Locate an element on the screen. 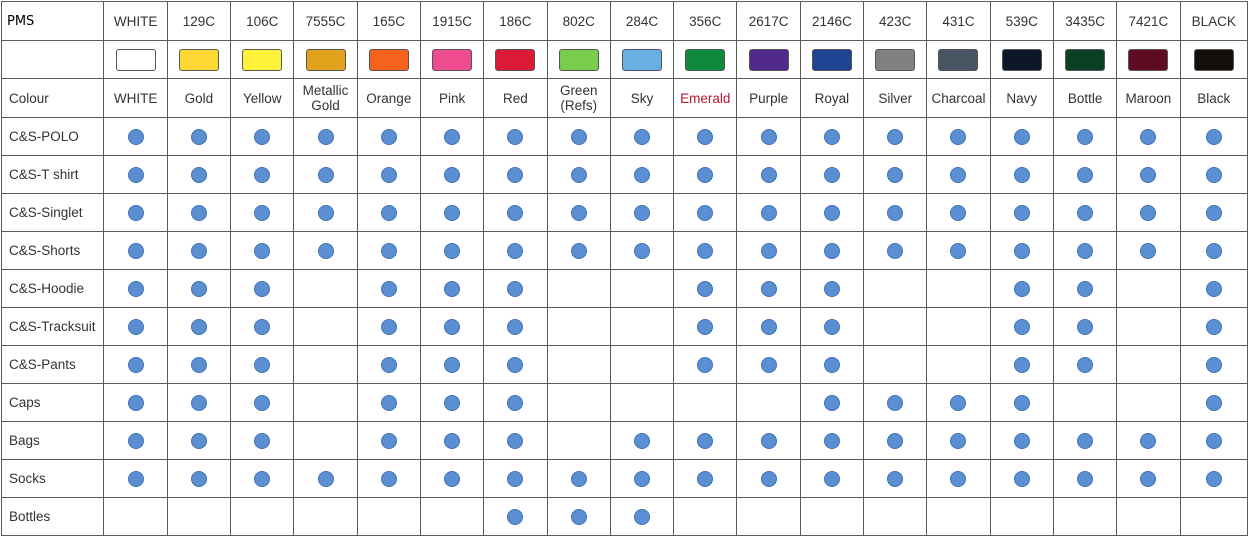 This screenshot has height=548, width=1250. colour-name-284c: Sky is located at coordinates (642, 98).